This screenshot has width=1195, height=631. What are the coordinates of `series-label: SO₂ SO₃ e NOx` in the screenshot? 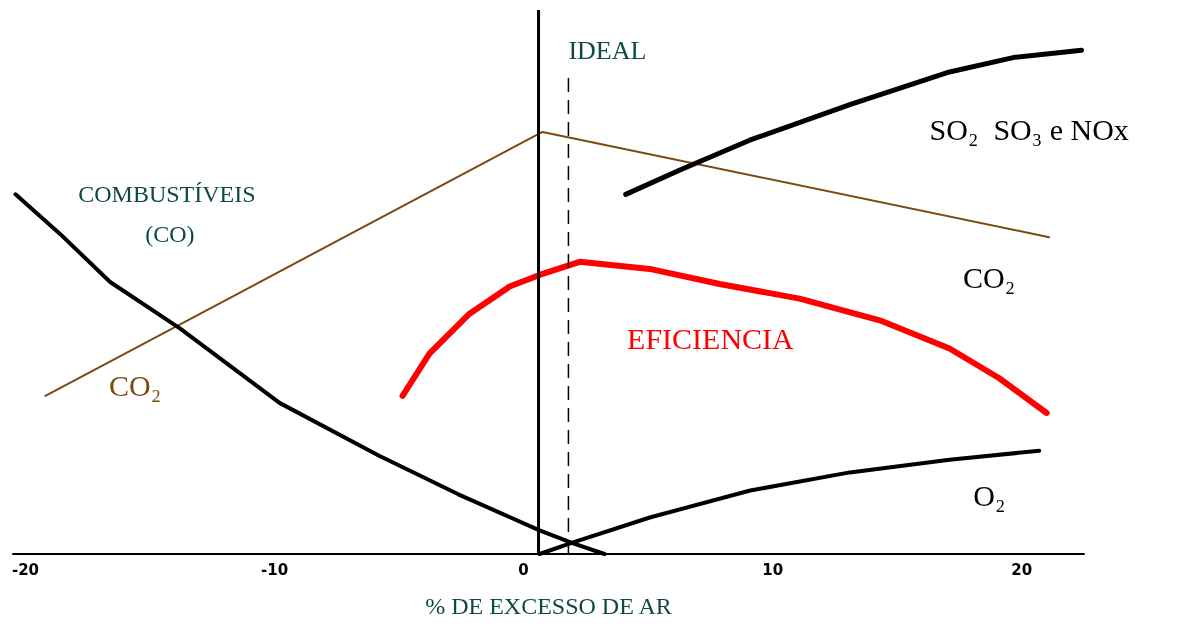 It's located at (1029, 130).